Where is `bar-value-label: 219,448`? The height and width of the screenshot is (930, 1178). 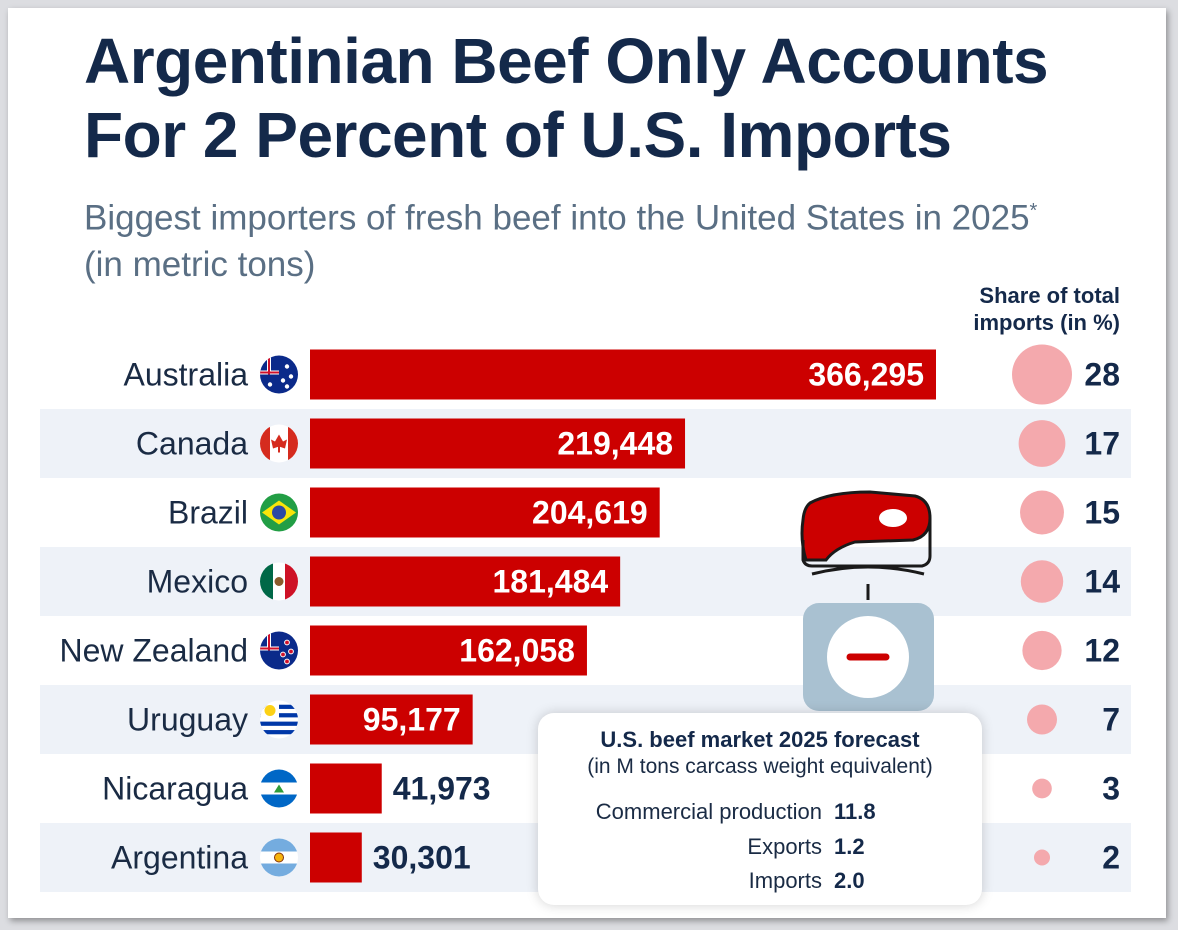
bar-value-label: 219,448 is located at coordinates (615, 444).